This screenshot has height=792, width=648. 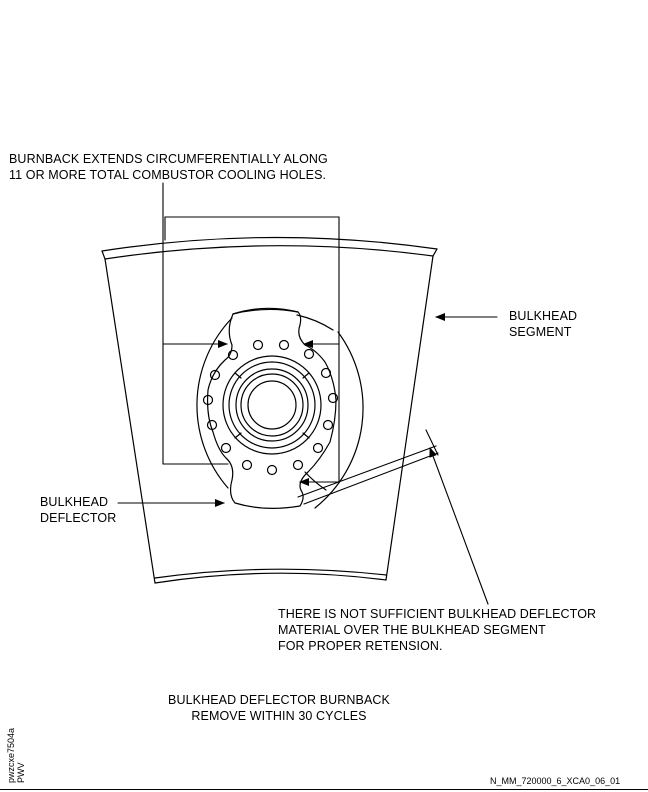 What do you see at coordinates (78, 510) in the screenshot?
I see `bulkhead-deflector-label: BULKHEAD DEFLECTOR` at bounding box center [78, 510].